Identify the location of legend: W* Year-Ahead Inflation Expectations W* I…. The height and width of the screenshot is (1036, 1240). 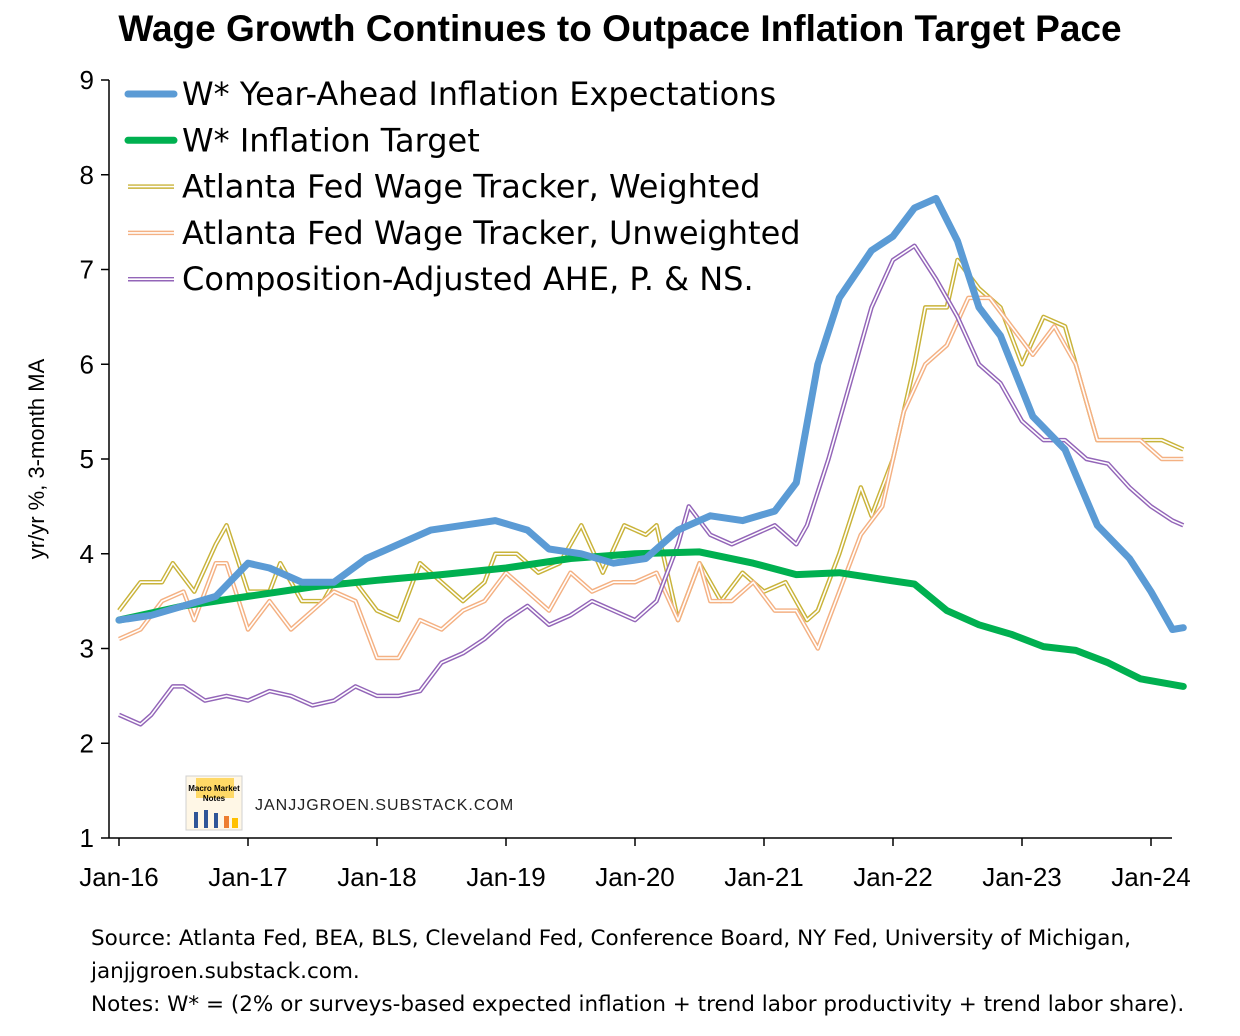
(462, 186).